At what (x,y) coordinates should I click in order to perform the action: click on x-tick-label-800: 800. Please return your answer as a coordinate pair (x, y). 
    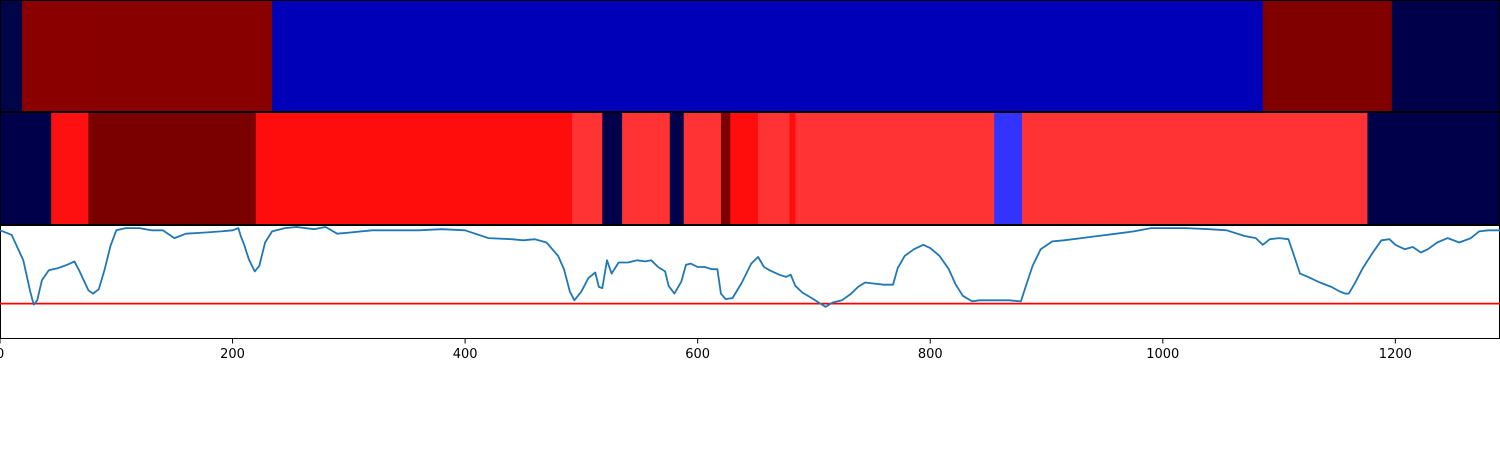
    Looking at the image, I should click on (930, 354).